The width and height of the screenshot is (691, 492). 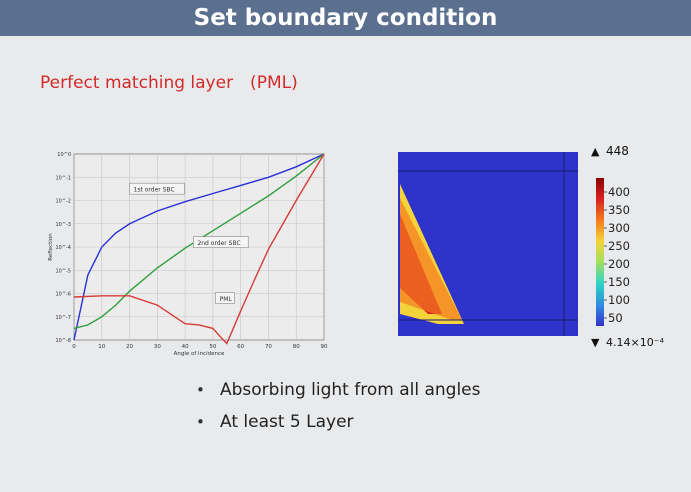 What do you see at coordinates (63, 202) in the screenshot?
I see `y-tick-label: 10^-2` at bounding box center [63, 202].